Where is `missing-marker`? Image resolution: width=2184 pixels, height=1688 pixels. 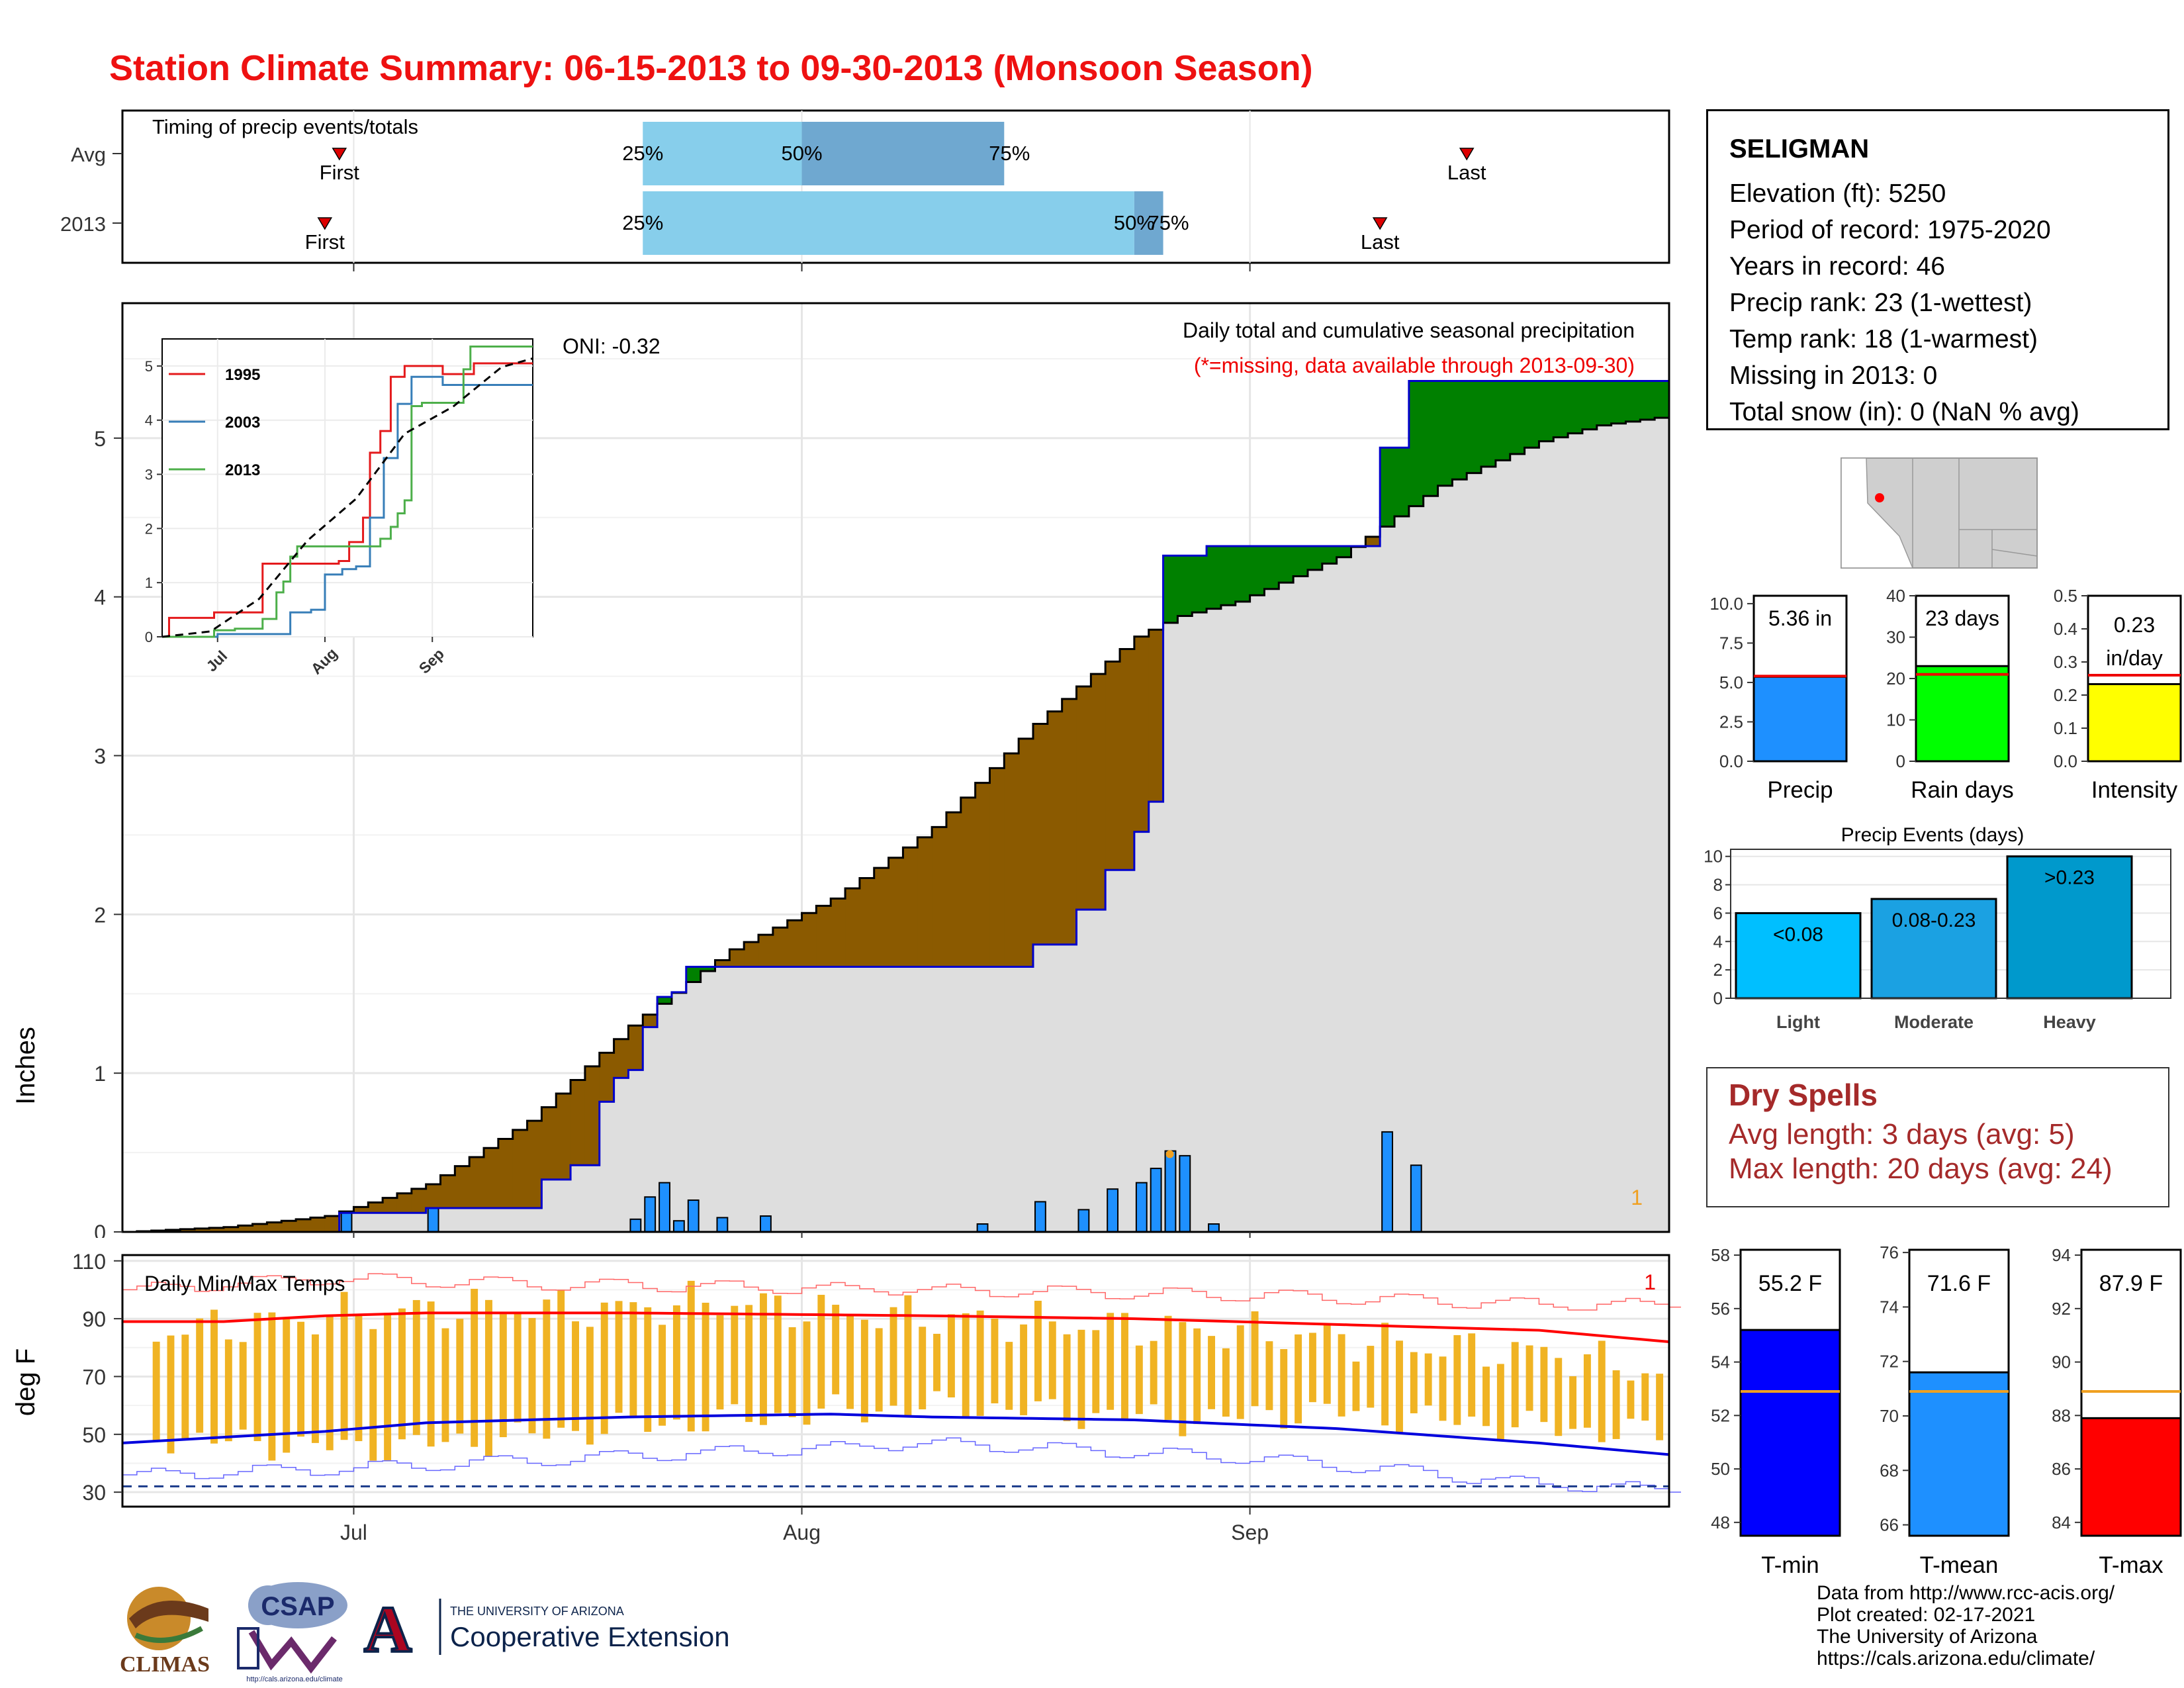 missing-marker is located at coordinates (1169, 1154).